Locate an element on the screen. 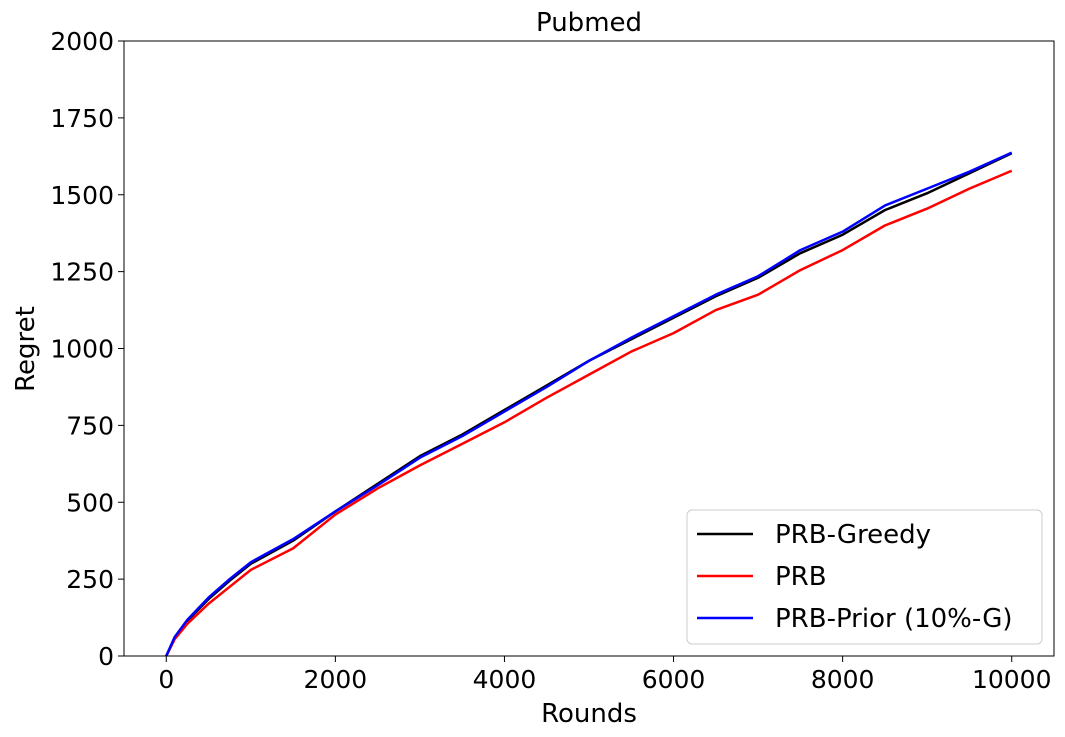 The width and height of the screenshot is (1065, 737). y-tick-label: 1250 is located at coordinates (82, 272).